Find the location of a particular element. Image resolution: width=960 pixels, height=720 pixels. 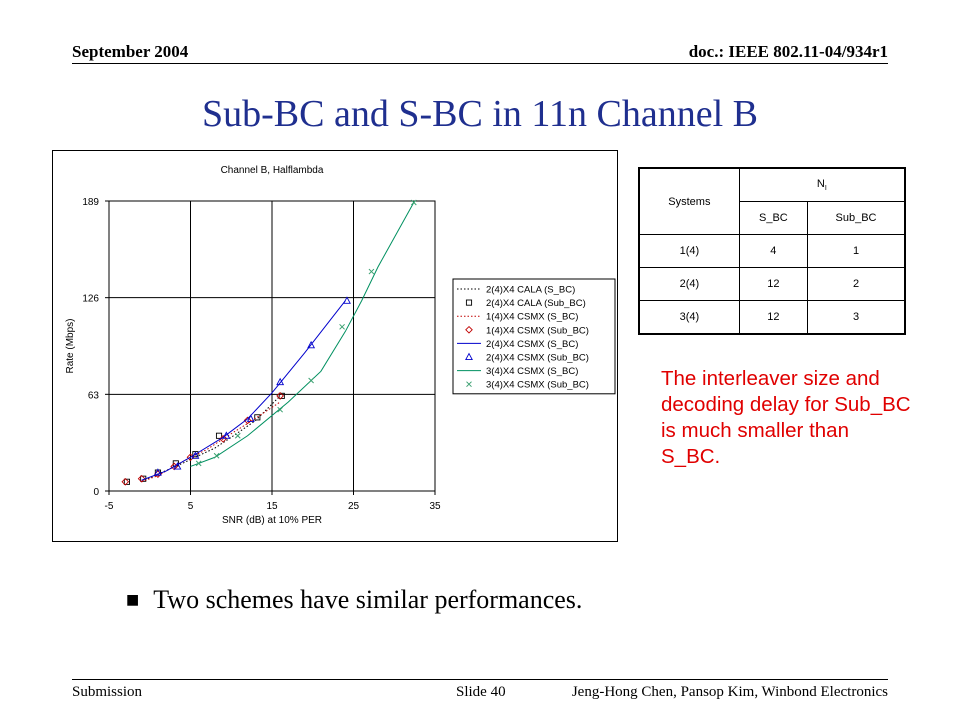

table-cell-s-bc: 4 is located at coordinates (773, 251).